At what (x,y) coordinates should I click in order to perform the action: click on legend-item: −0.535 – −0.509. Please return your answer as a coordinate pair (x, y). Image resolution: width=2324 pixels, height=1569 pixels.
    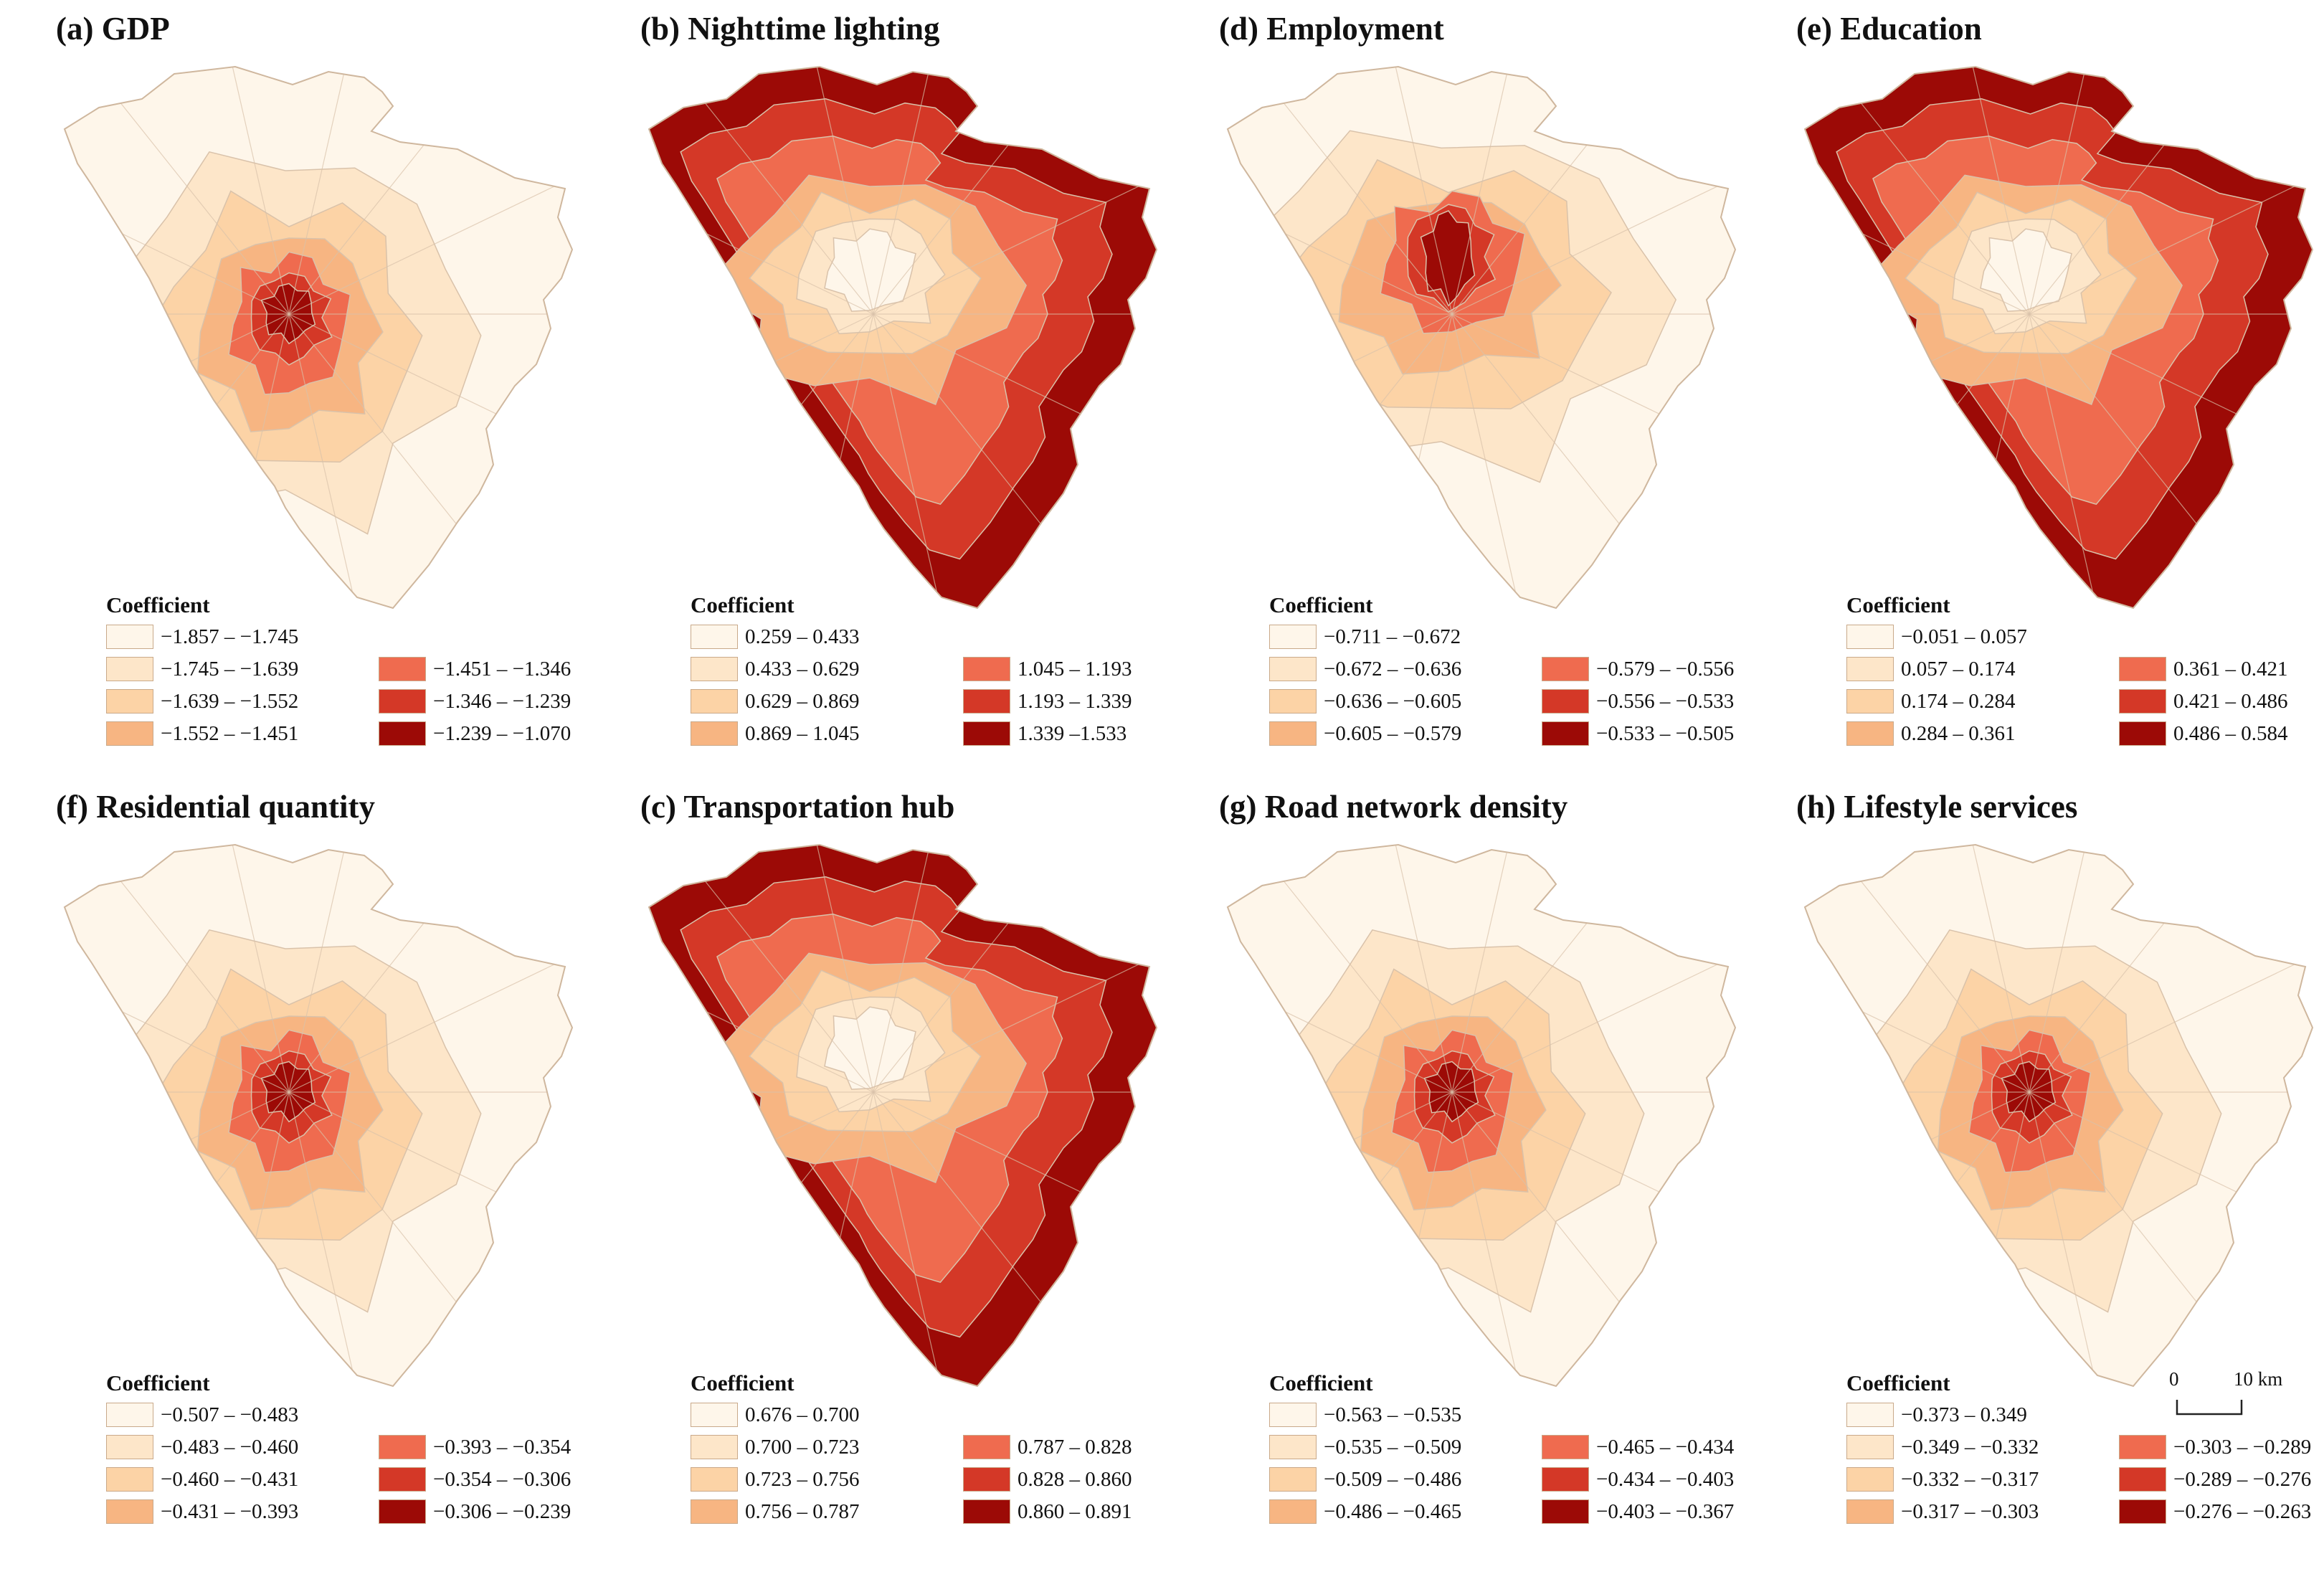
    Looking at the image, I should click on (1365, 1447).